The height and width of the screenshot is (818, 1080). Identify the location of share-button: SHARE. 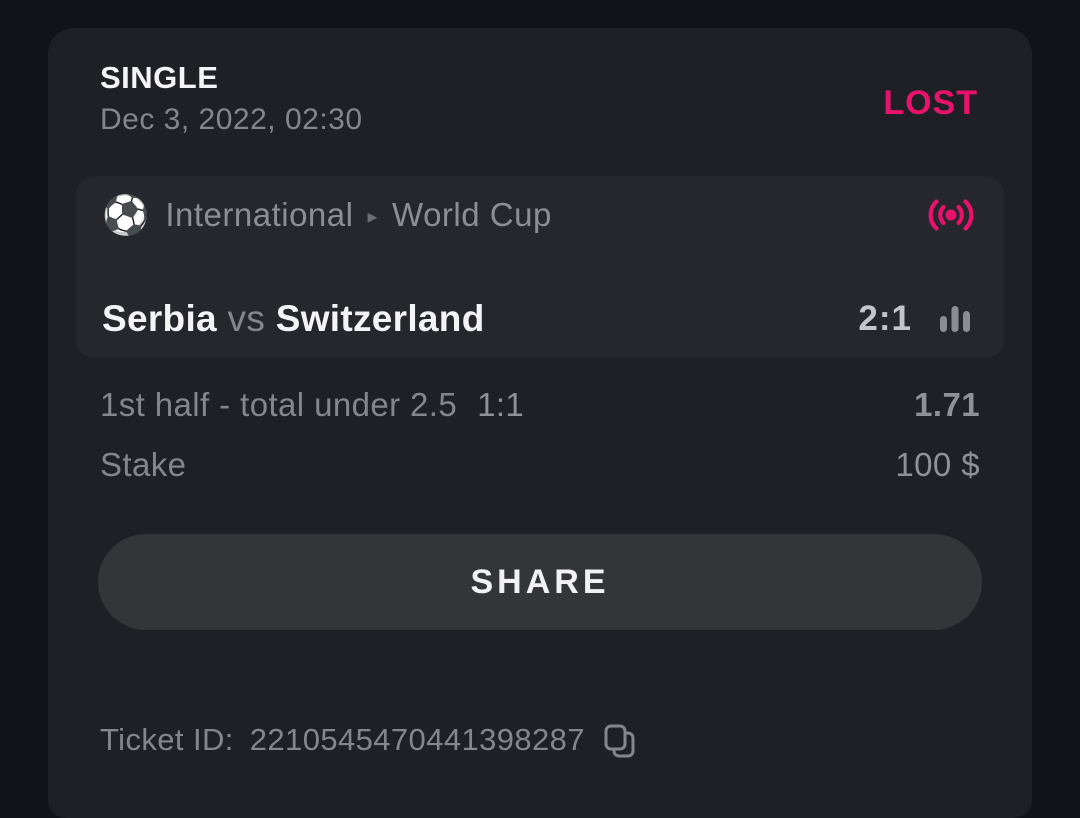
(540, 582).